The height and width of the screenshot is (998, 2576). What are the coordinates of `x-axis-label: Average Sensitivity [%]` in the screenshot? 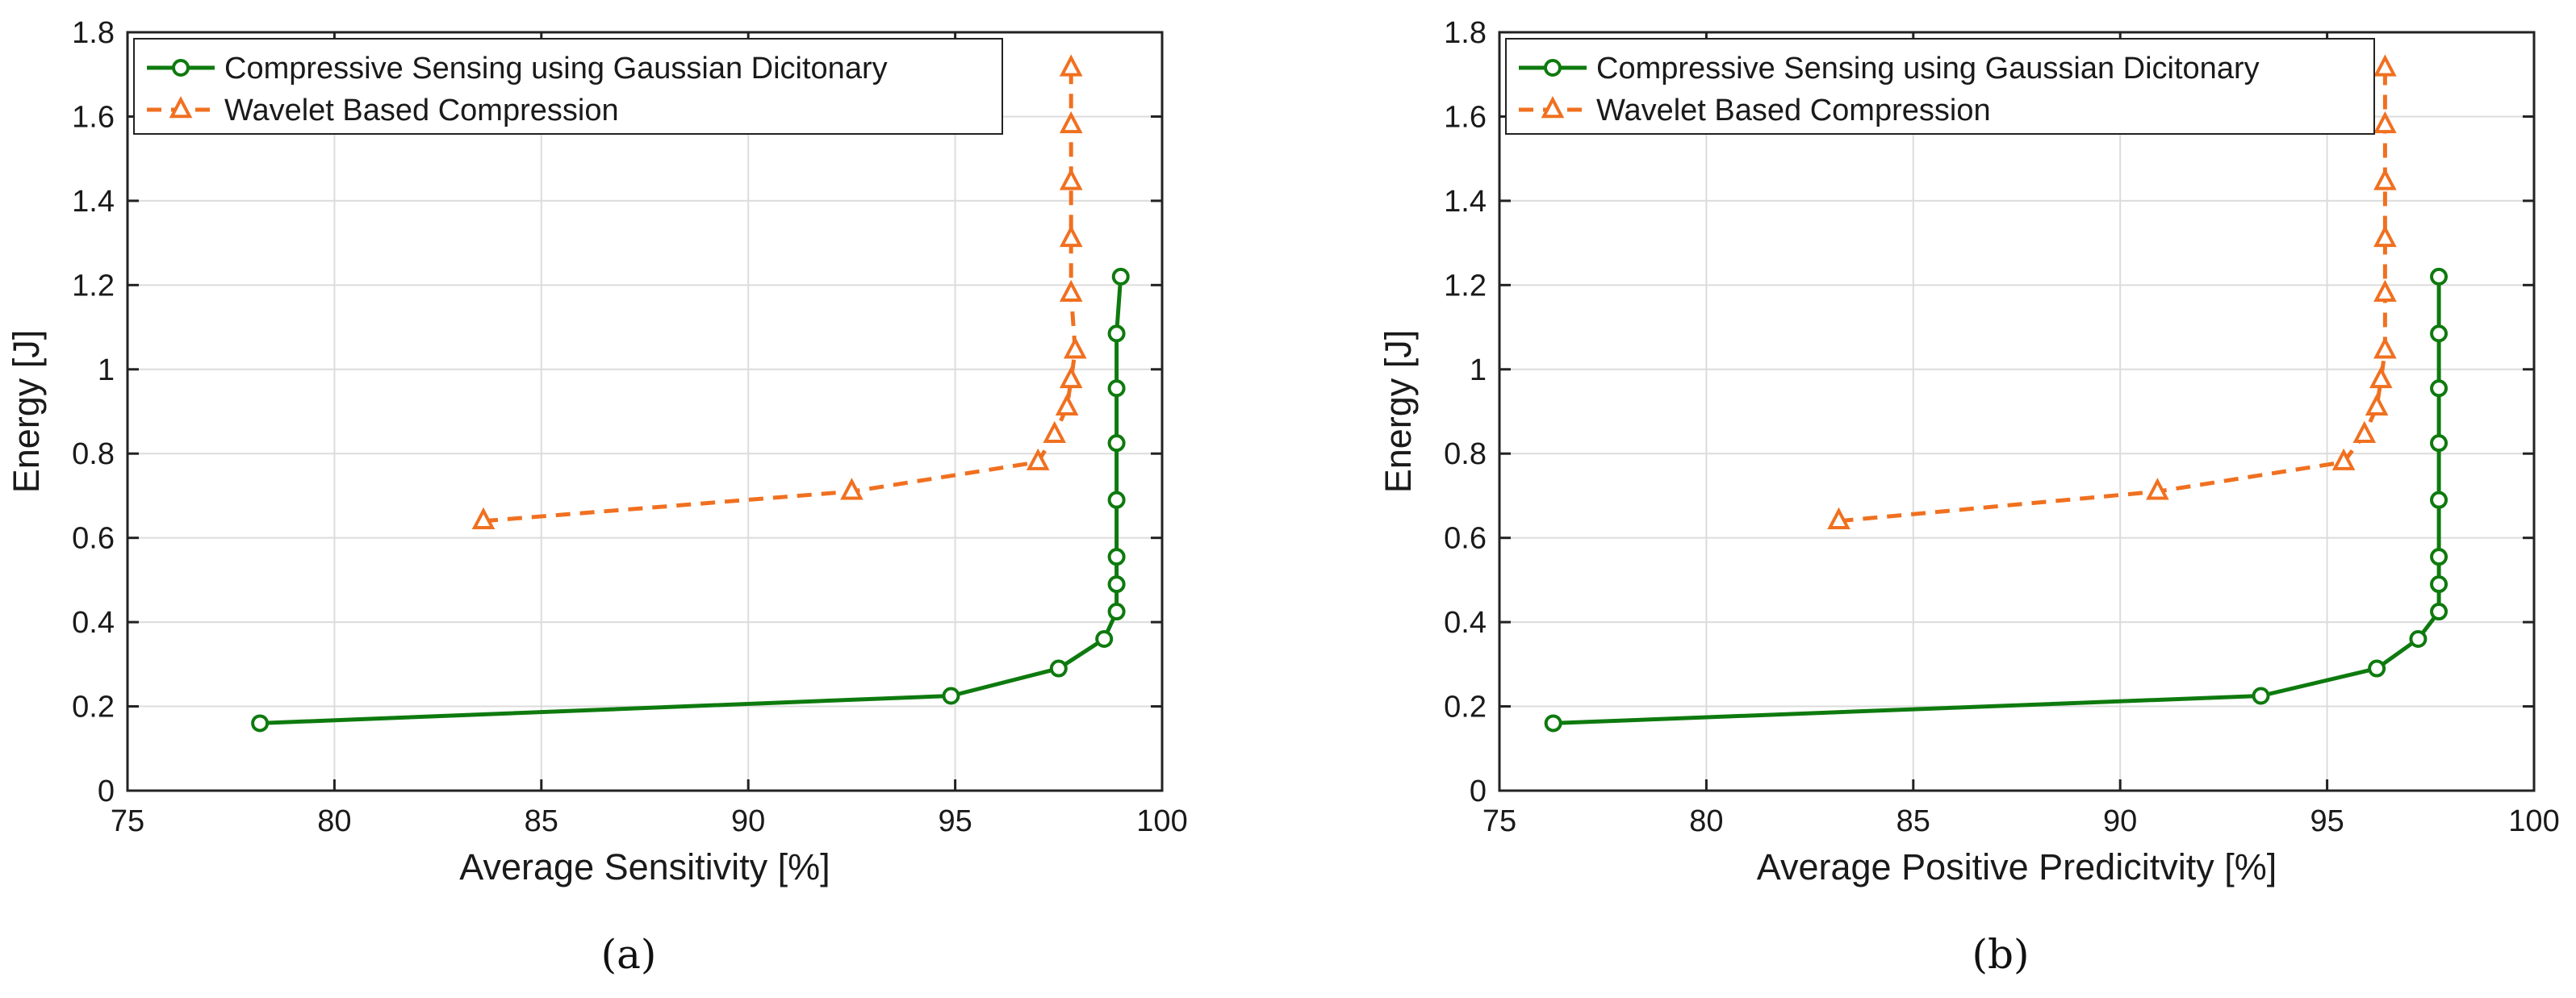 It's located at (644, 866).